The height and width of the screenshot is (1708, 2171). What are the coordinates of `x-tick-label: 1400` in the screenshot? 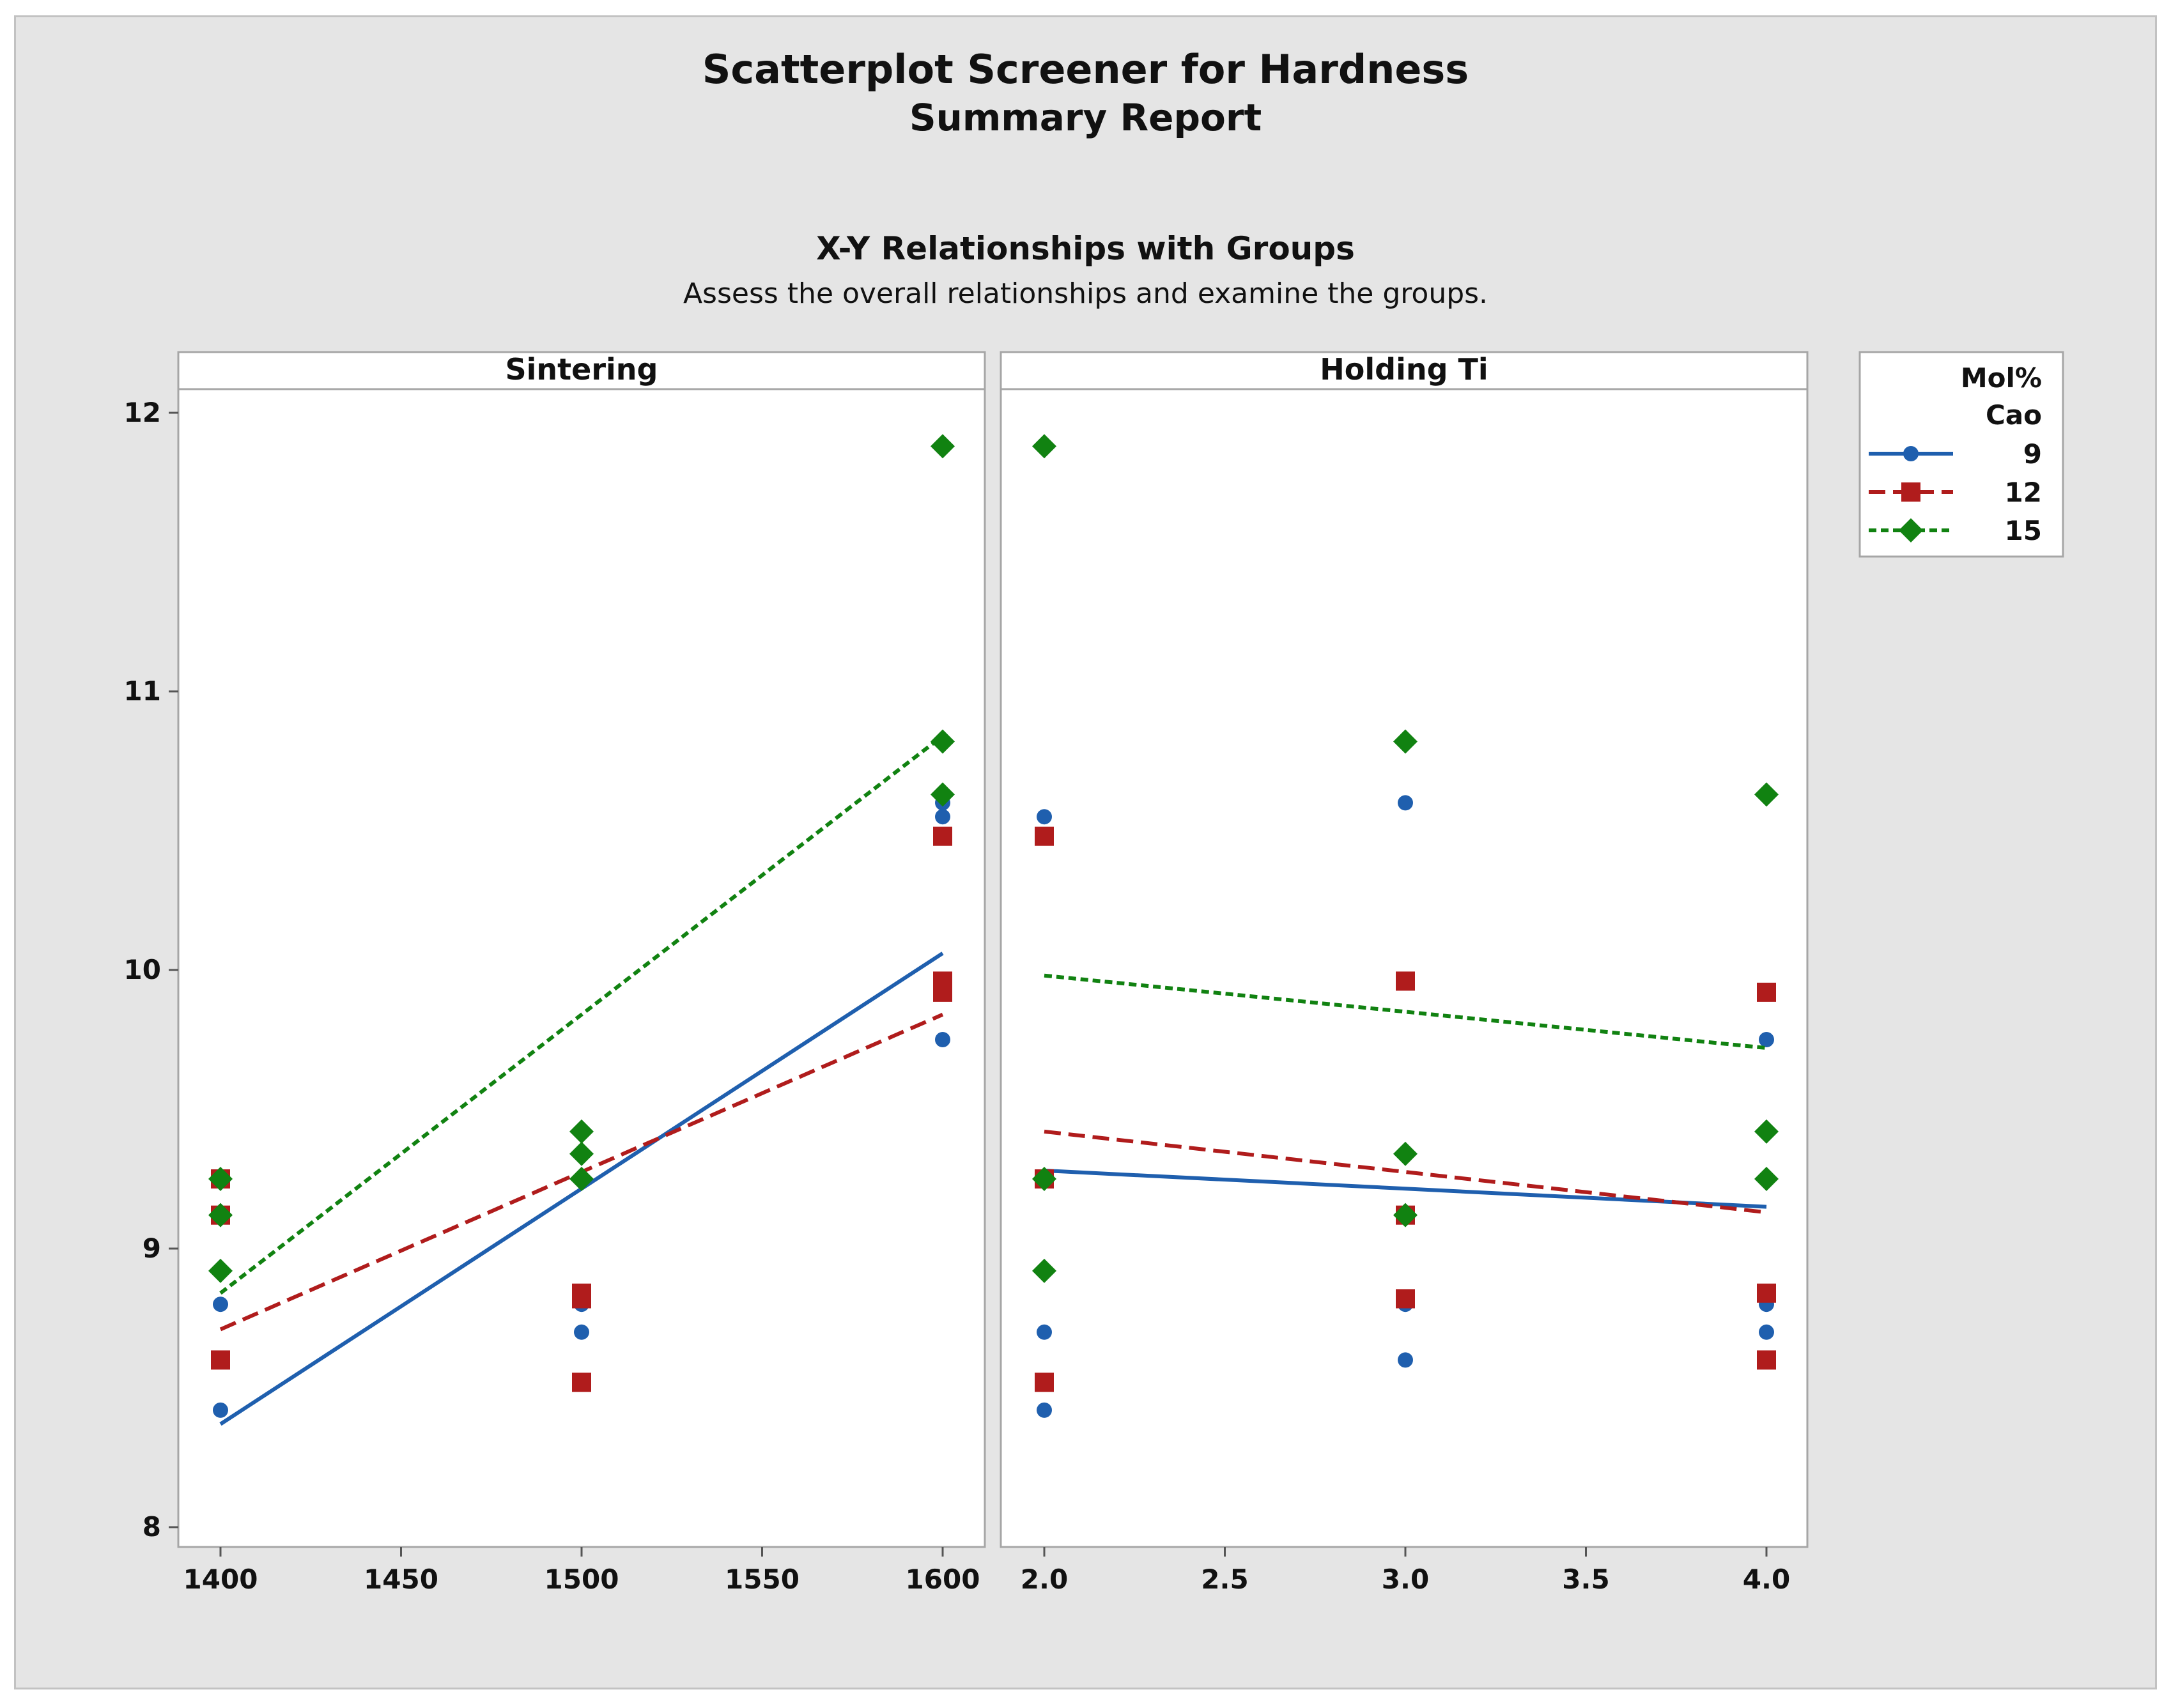 It's located at (220, 1579).